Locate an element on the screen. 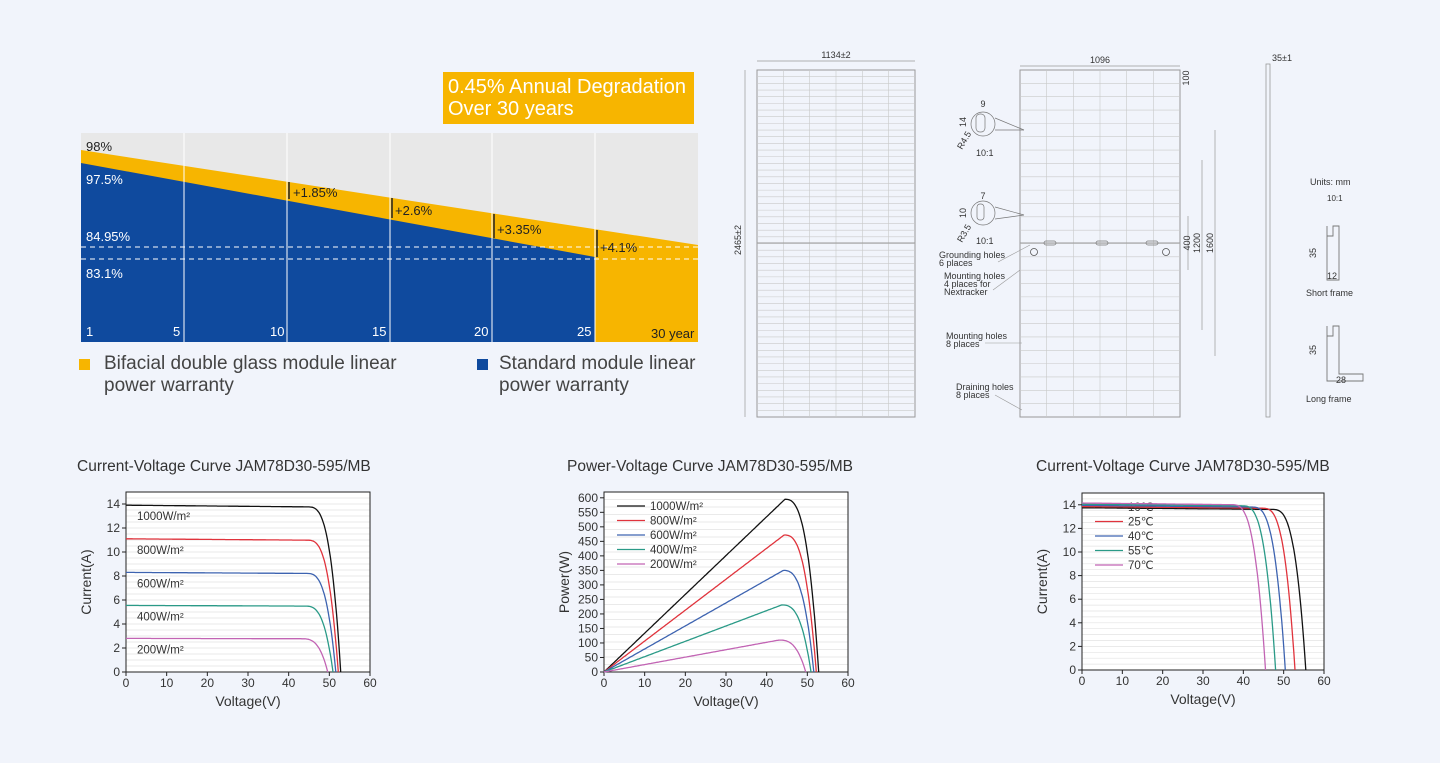 This screenshot has width=1440, height=763. legend-label-5: 70℃ is located at coordinates (1141, 566).